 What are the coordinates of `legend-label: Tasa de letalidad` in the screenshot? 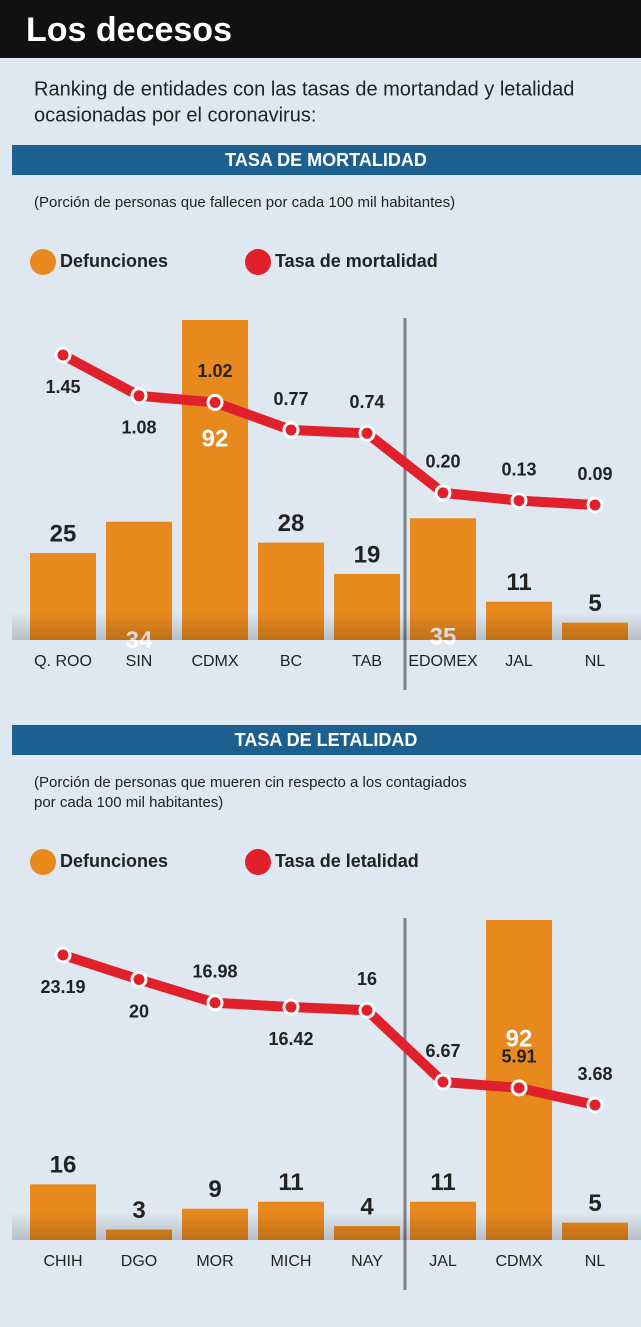 It's located at (347, 861).